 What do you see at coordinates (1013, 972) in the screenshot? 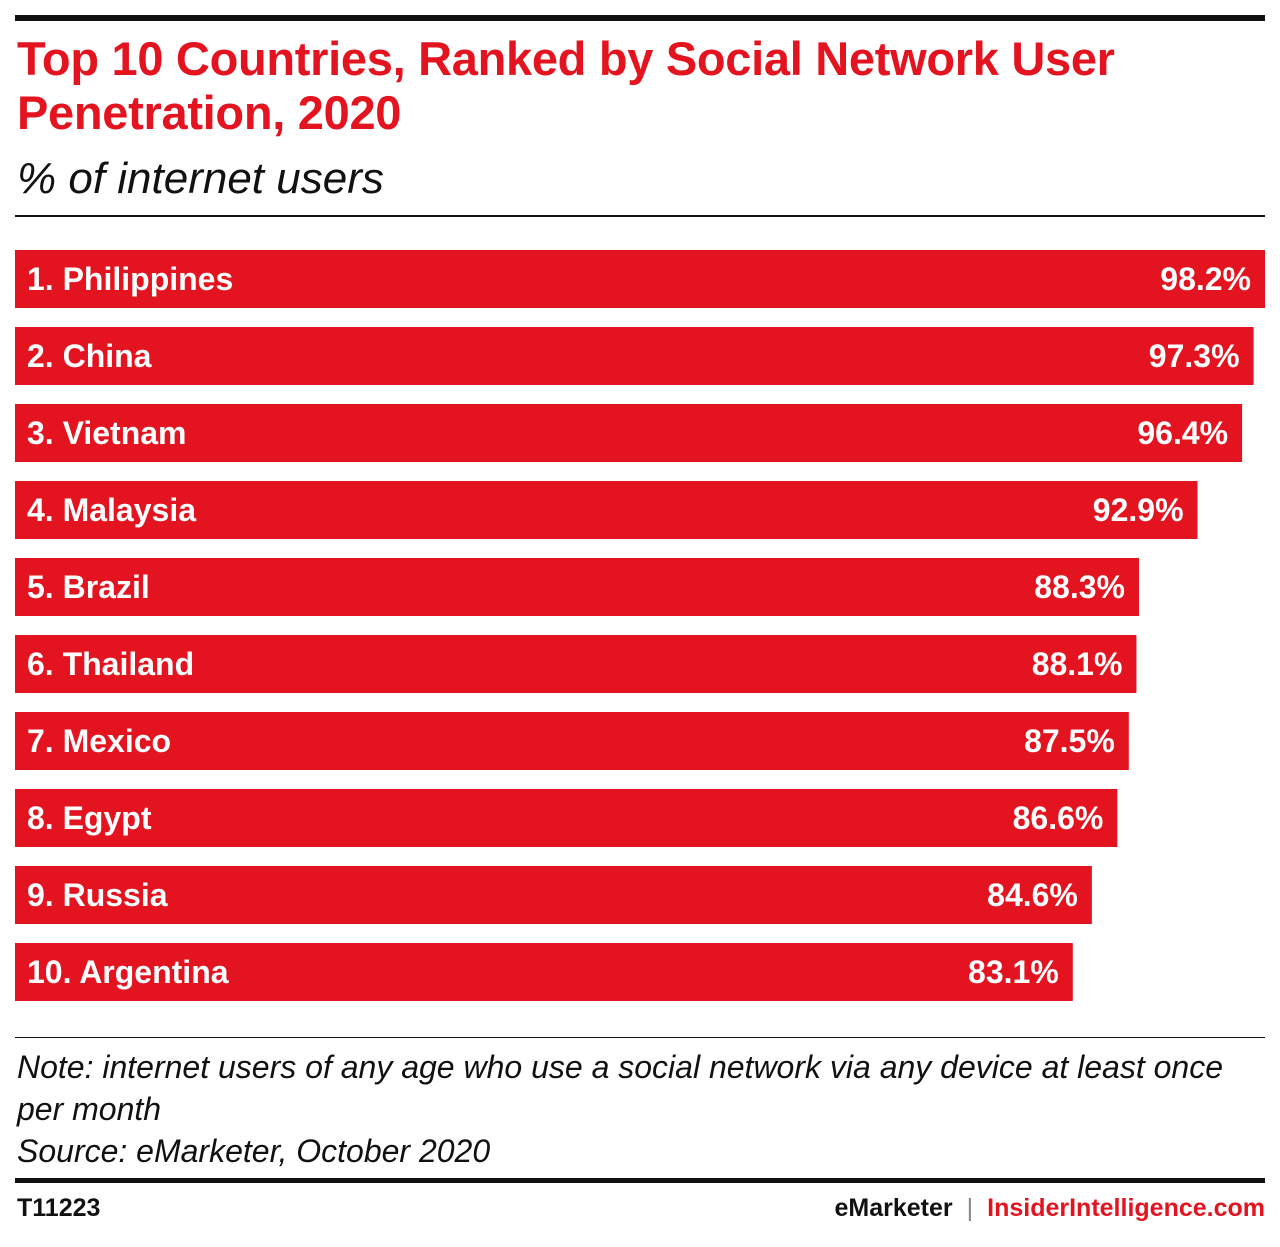
I see `value-label: 83.1%` at bounding box center [1013, 972].